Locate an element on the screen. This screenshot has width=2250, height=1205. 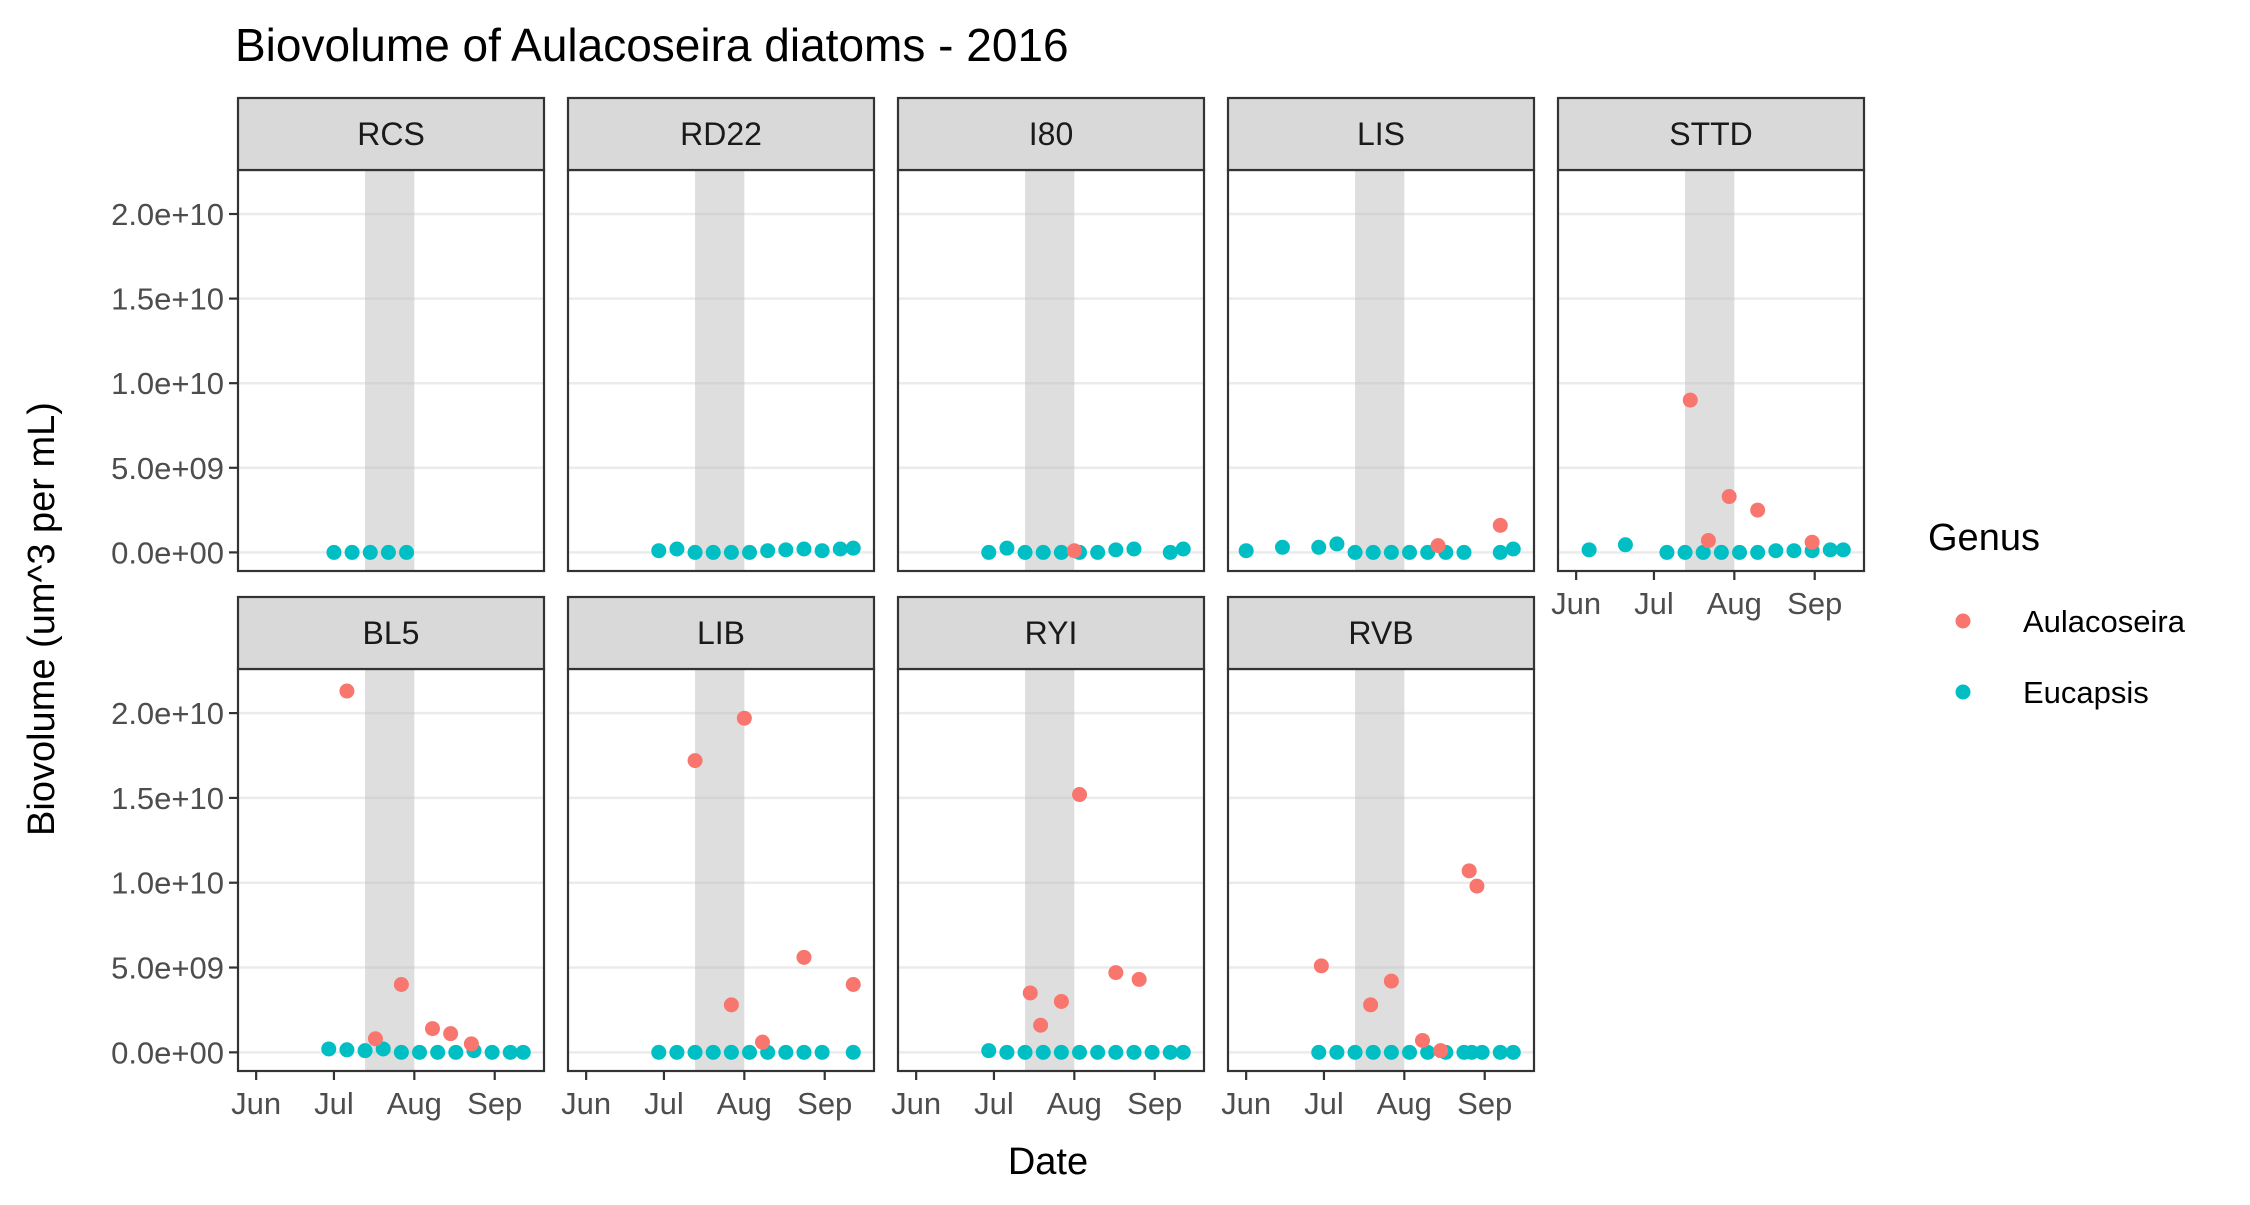
strip-i80 is located at coordinates (1051, 134).